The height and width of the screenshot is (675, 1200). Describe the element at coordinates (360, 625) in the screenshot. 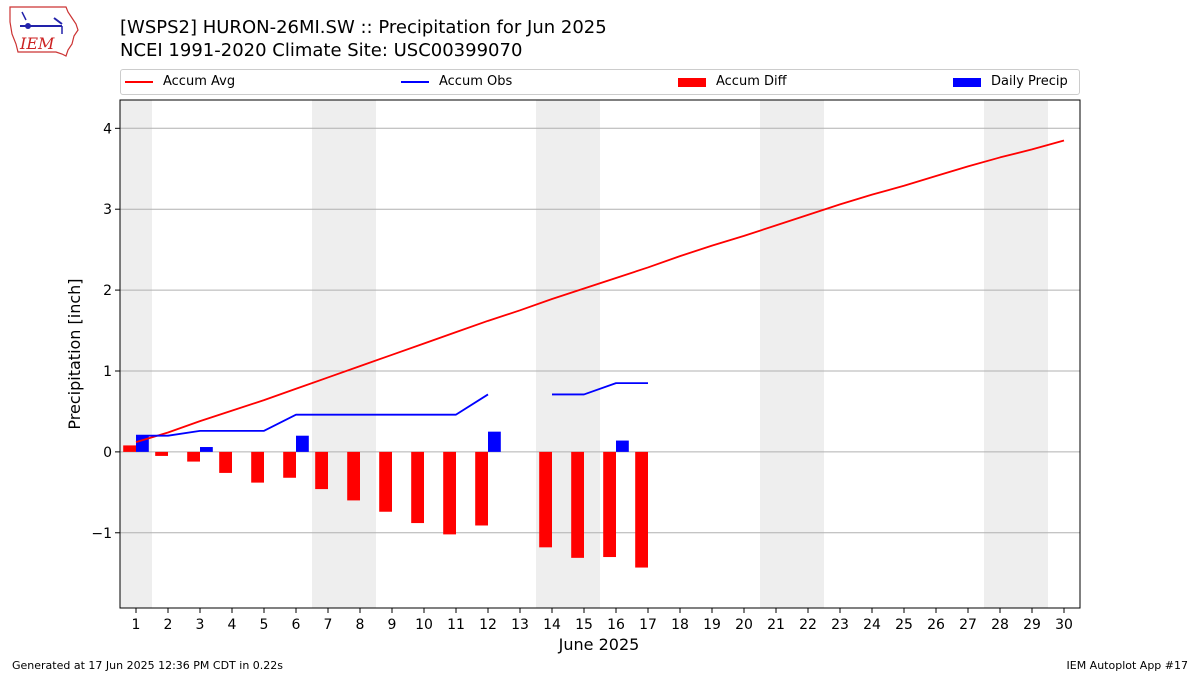

I see `x-tick-label: 8` at that location.